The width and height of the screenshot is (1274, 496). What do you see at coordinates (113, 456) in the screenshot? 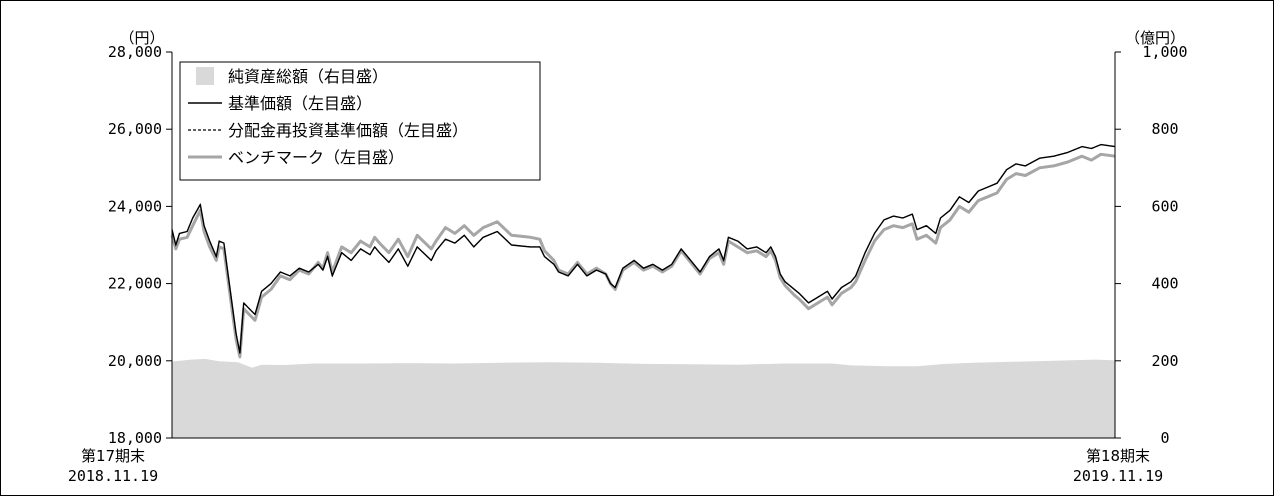
I see `x-start-period-label: 第17期末` at bounding box center [113, 456].